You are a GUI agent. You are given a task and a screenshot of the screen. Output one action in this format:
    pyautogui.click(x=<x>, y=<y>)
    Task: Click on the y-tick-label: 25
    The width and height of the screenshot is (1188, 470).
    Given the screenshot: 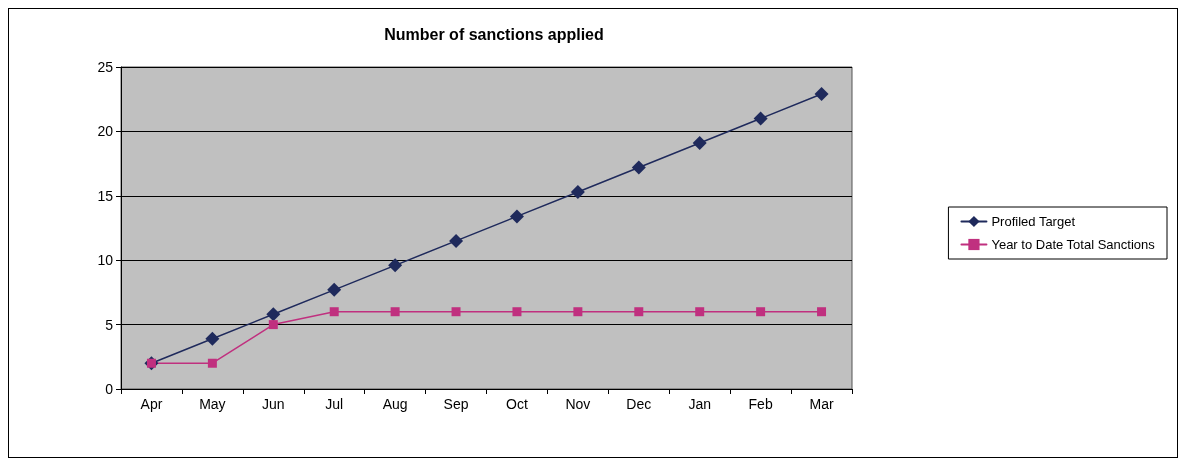 What is the action you would take?
    pyautogui.click(x=105, y=67)
    